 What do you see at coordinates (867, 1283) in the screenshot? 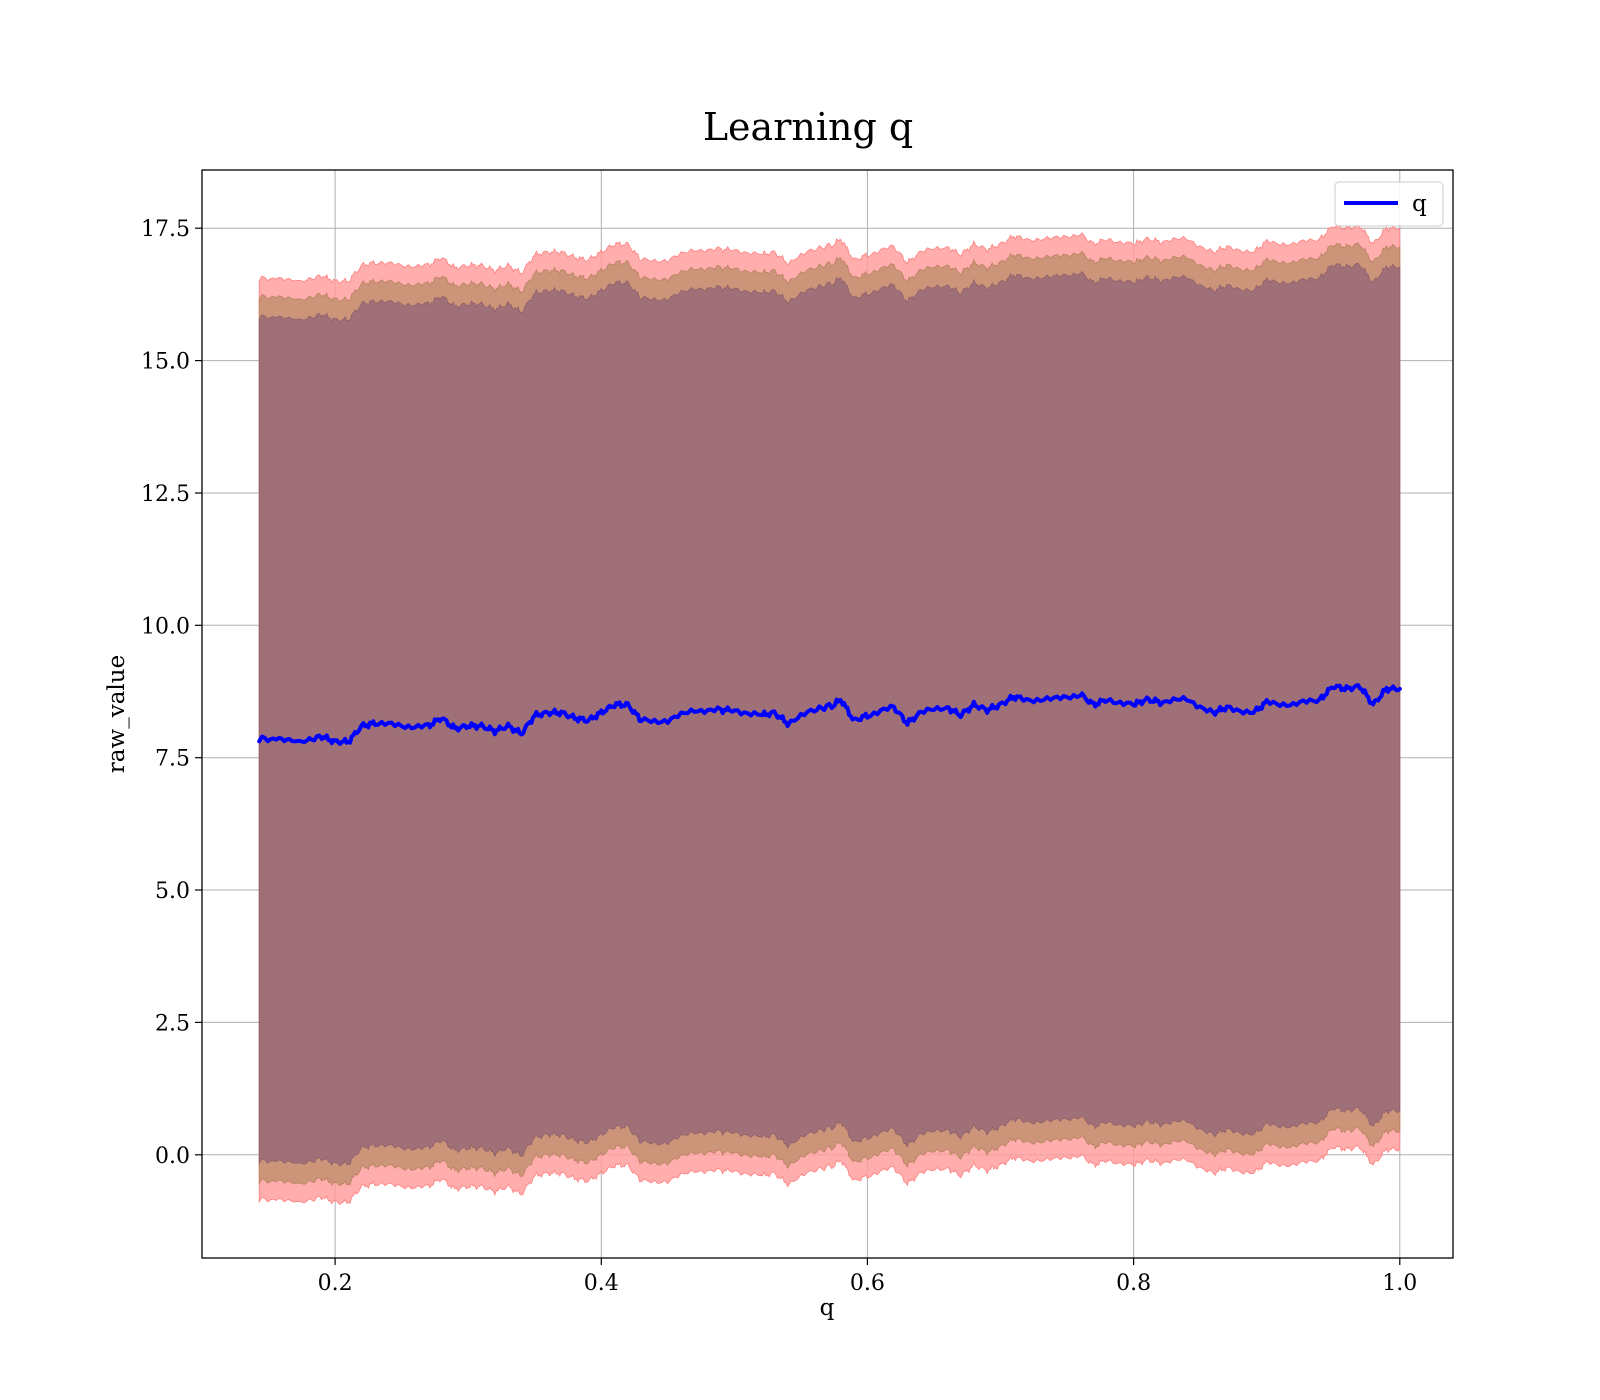
I see `x-tick-label: 0.6` at bounding box center [867, 1283].